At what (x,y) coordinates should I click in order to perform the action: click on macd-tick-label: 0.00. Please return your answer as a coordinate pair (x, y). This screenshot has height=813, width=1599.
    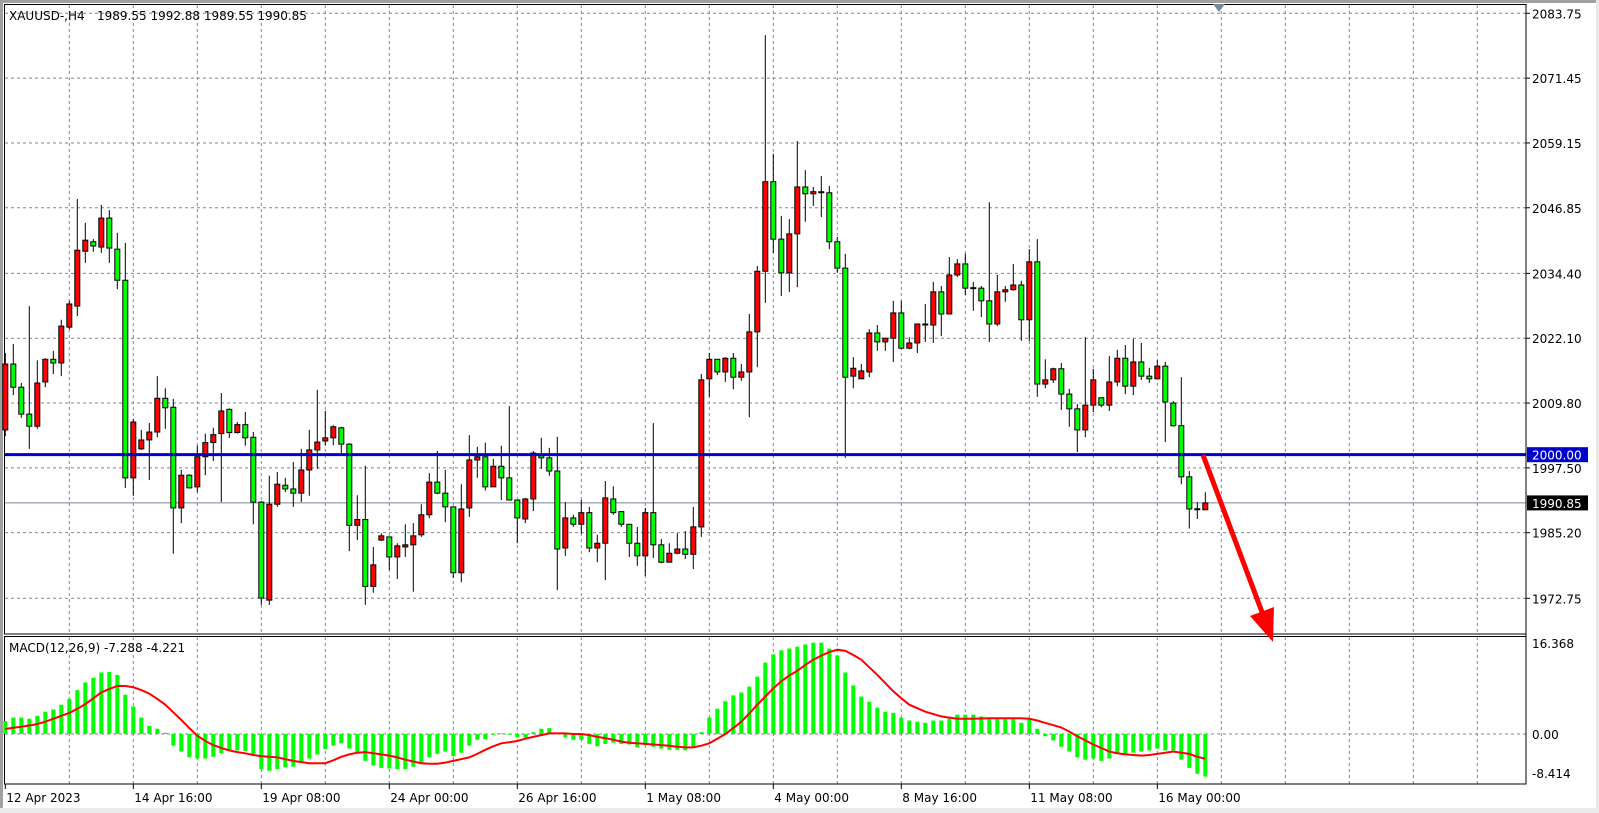
    Looking at the image, I should click on (1545, 735).